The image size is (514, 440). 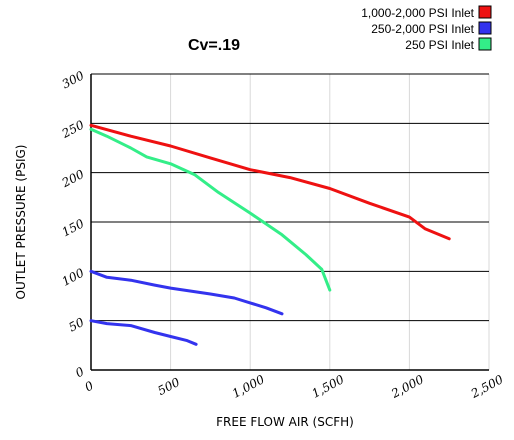 I want to click on x-tick-label: 500, so click(x=168, y=386).